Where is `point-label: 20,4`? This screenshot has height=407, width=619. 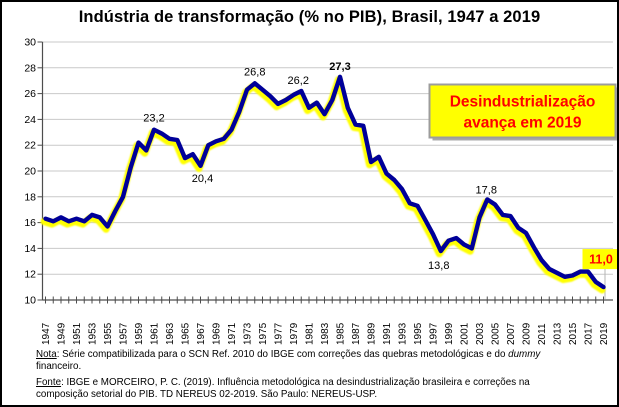 point-label: 20,4 is located at coordinates (202, 179).